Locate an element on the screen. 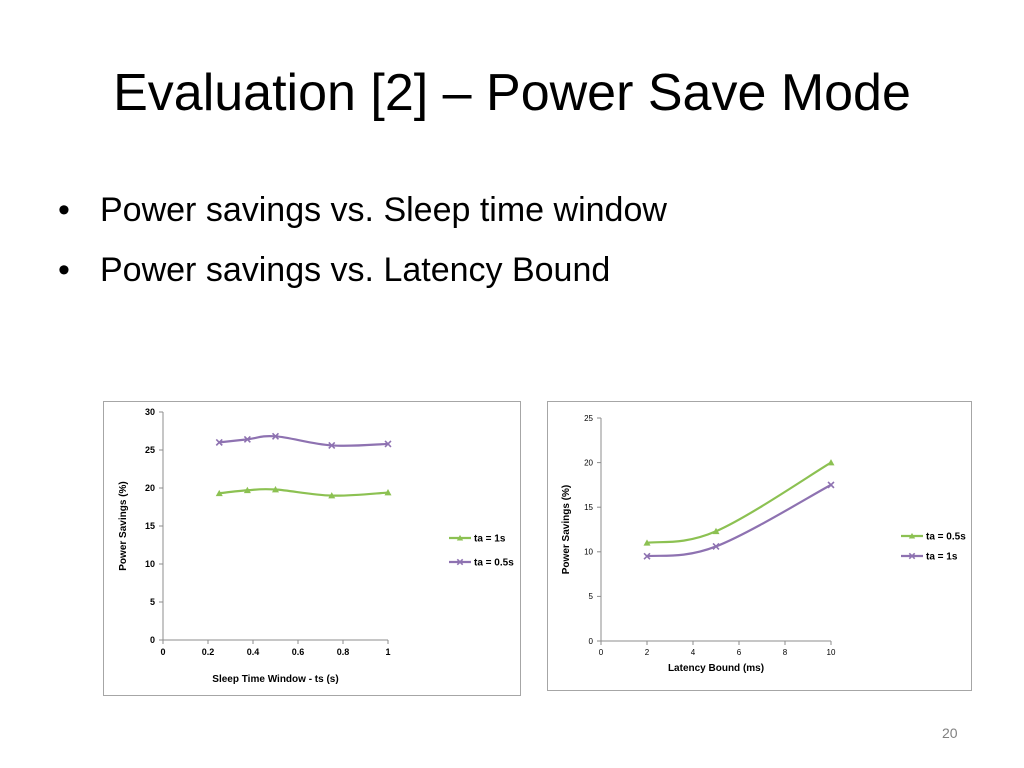 The image size is (1024, 768). bullet-item: • Power savings vs. Sleep time window is located at coordinates (362, 210).